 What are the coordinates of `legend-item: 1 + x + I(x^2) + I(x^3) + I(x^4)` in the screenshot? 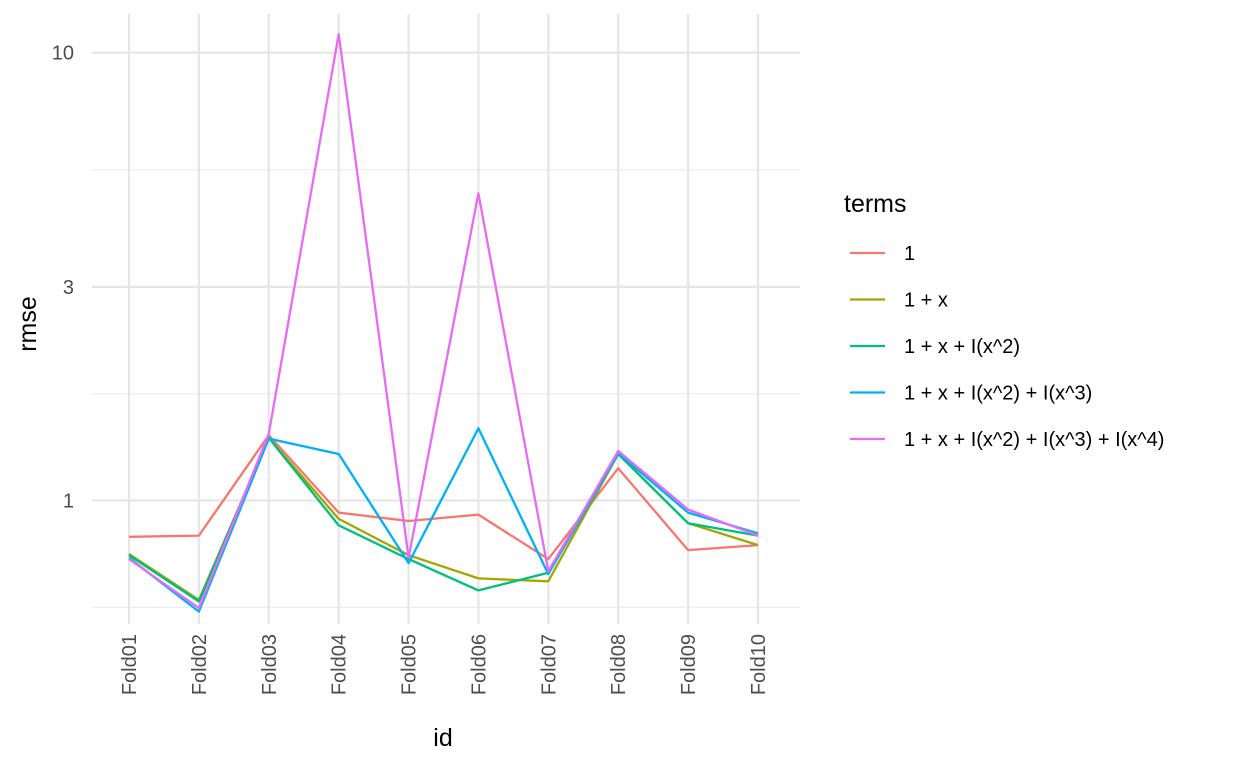 It's located at (1007, 440).